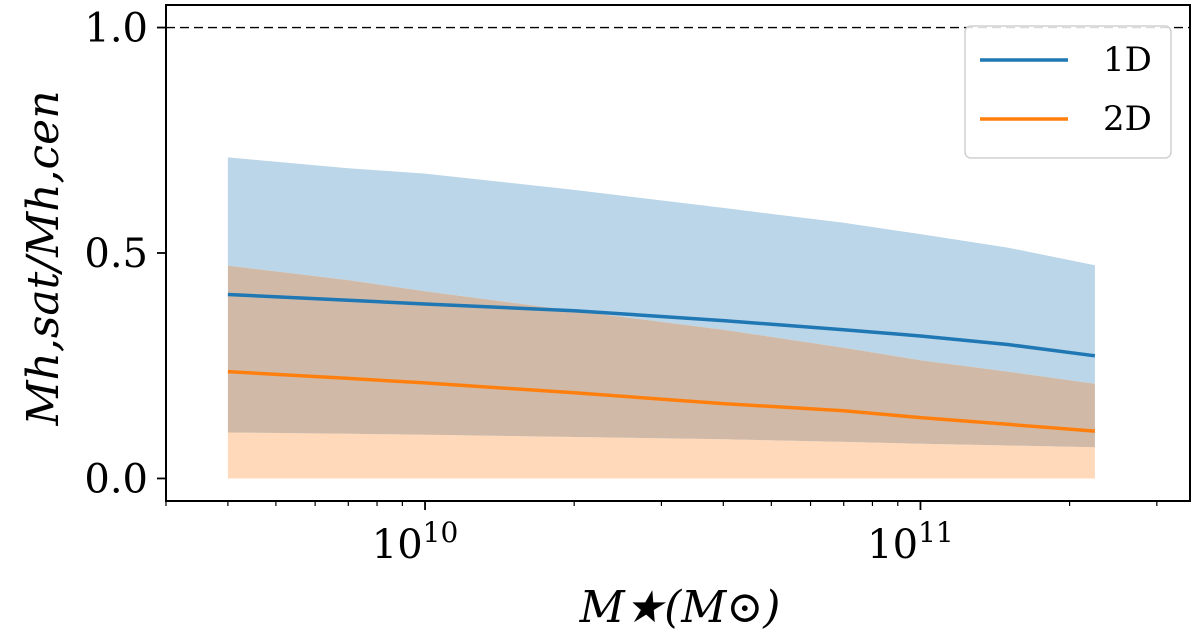 The height and width of the screenshot is (644, 1200). Describe the element at coordinates (910, 542) in the screenshot. I see `x-tick-label: 1011` at that location.